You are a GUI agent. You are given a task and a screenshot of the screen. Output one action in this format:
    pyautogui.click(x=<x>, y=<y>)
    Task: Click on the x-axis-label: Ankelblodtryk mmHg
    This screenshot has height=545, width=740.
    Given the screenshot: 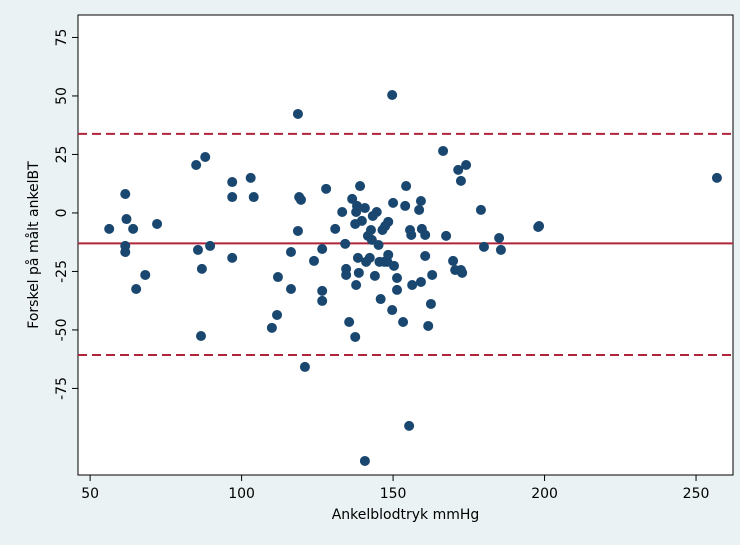 What is the action you would take?
    pyautogui.click(x=406, y=515)
    